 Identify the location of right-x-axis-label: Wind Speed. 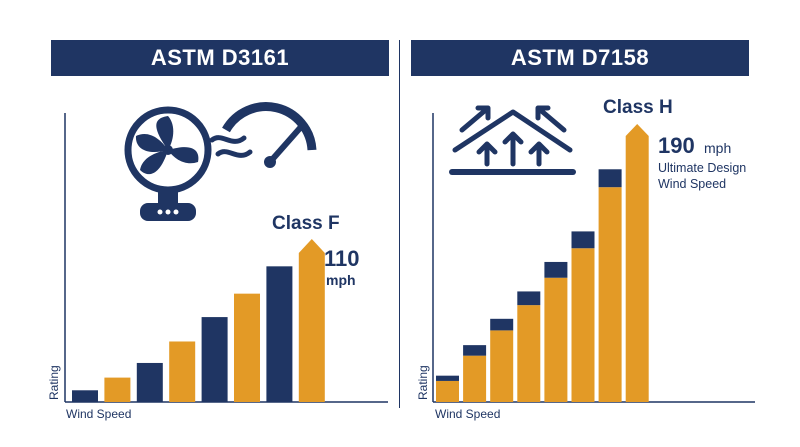
(467, 414).